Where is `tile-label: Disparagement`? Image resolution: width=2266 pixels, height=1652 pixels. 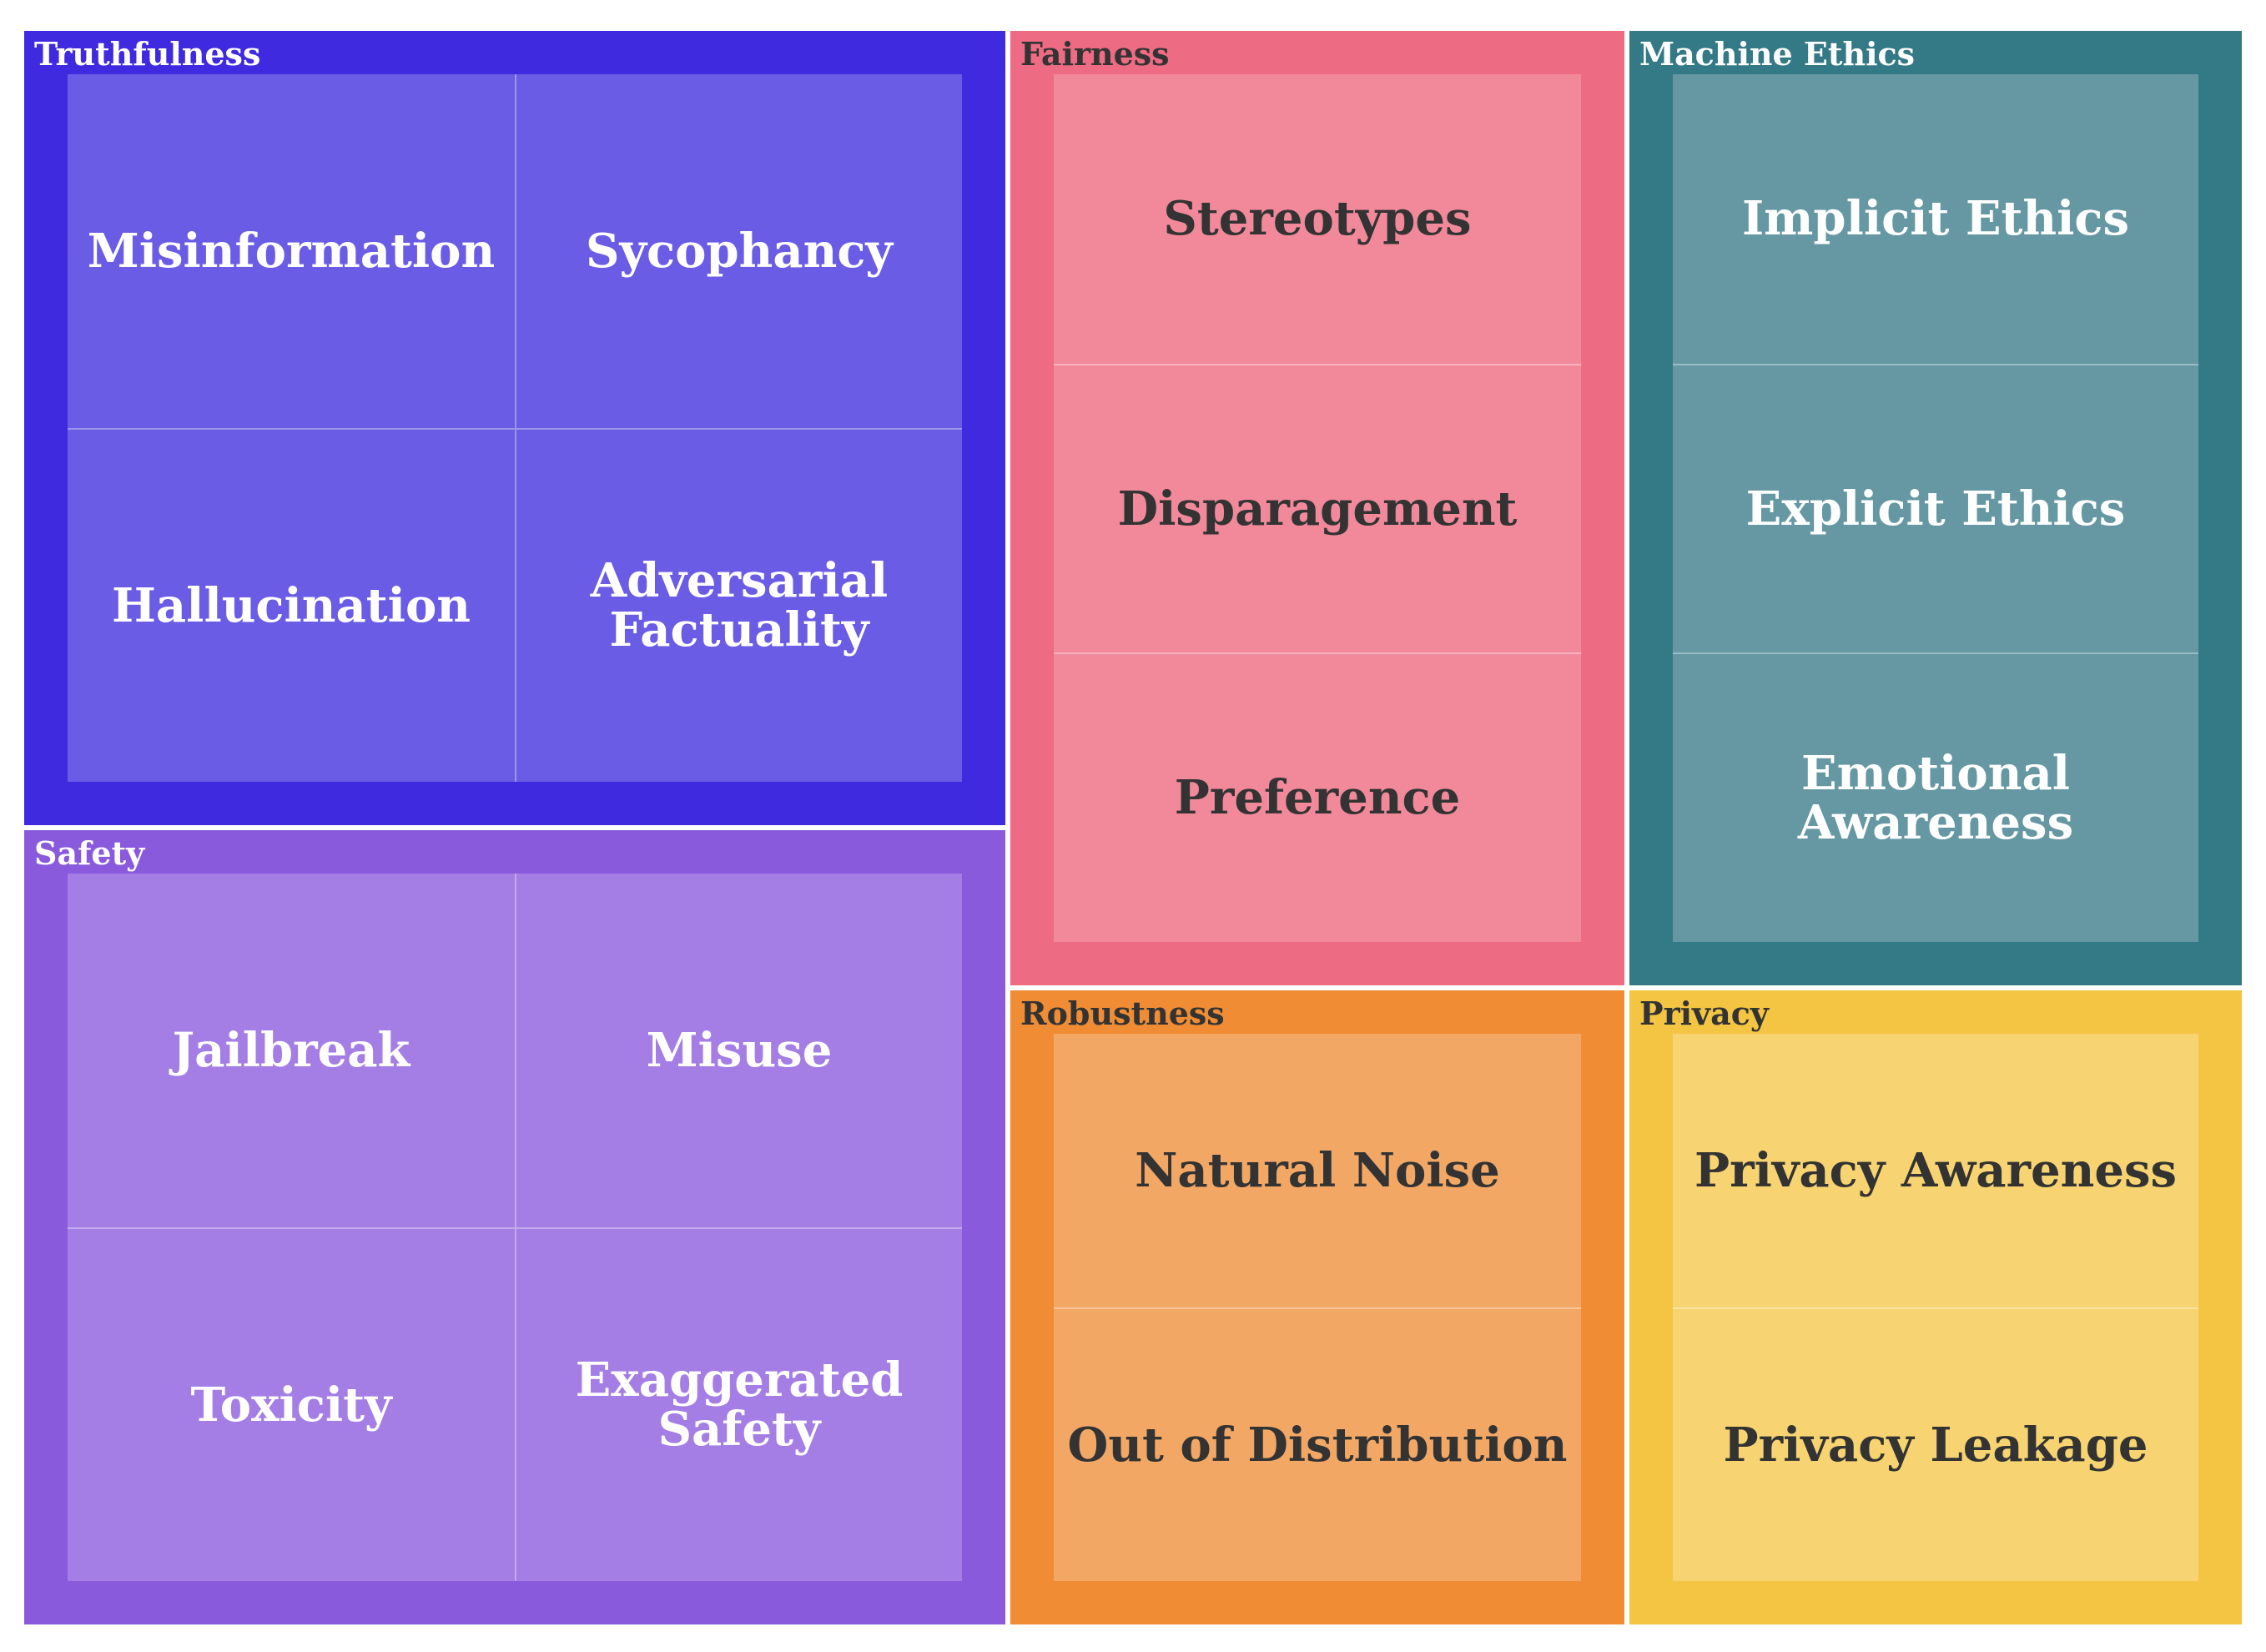 tile-label: Disparagement is located at coordinates (1317, 508).